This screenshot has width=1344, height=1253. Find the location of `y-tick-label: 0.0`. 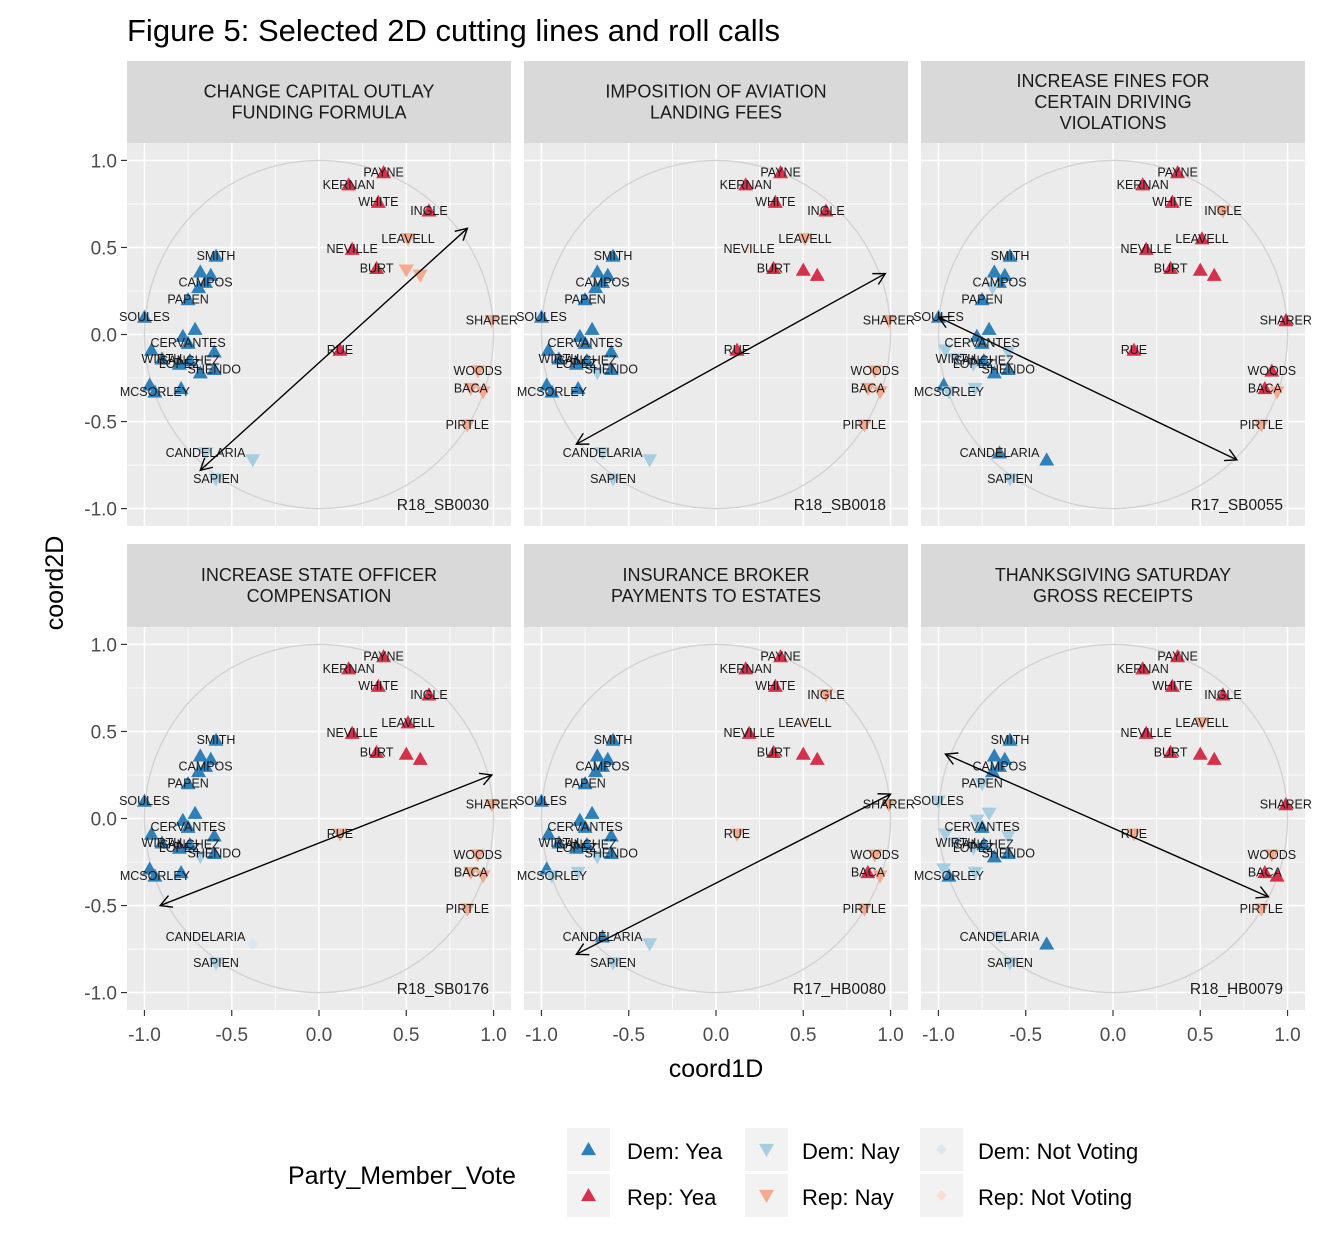

y-tick-label: 0.0 is located at coordinates (104, 820).